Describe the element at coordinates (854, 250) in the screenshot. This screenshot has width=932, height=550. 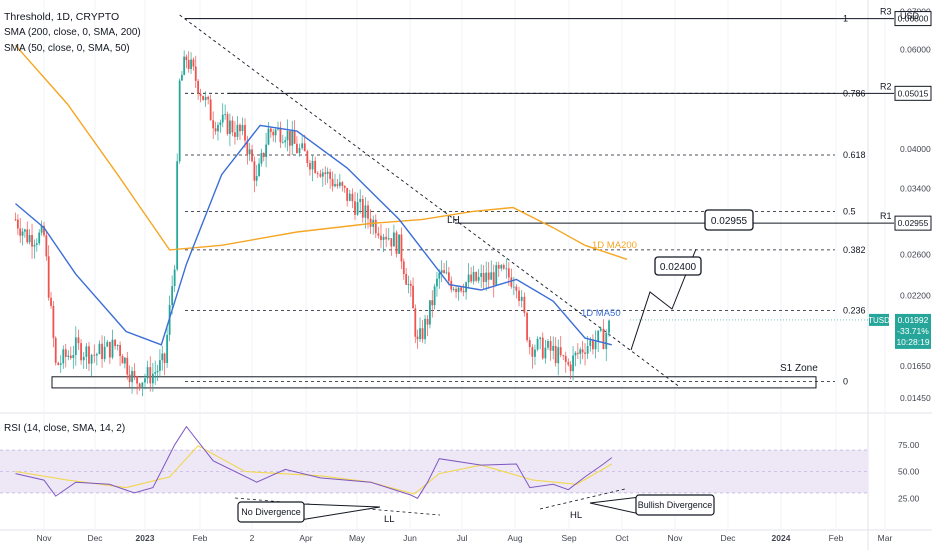
I see `fib-level-label: 0.382` at that location.